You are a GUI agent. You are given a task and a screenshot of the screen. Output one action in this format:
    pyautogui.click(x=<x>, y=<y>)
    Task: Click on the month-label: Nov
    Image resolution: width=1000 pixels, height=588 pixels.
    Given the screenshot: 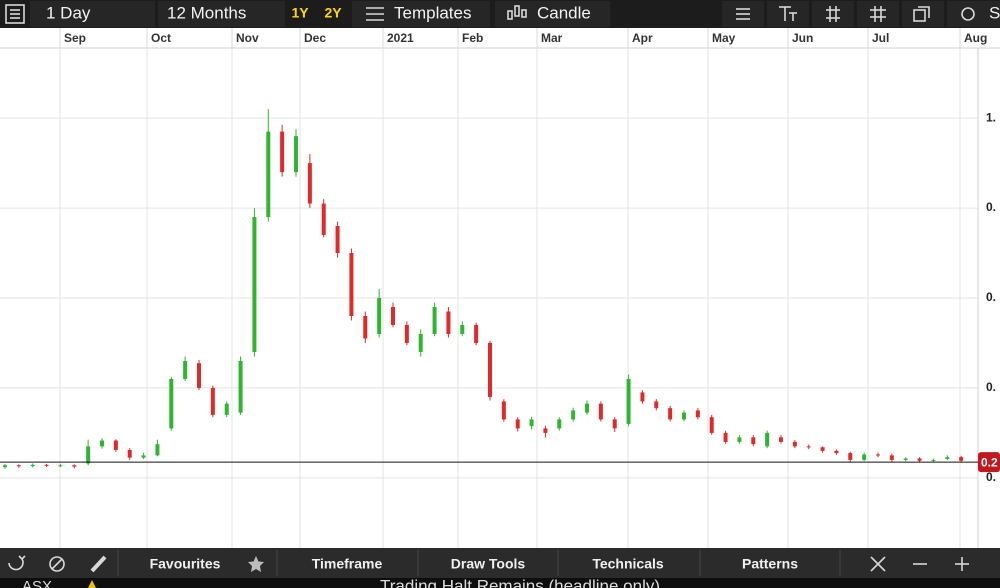 What is the action you would take?
    pyautogui.click(x=247, y=38)
    